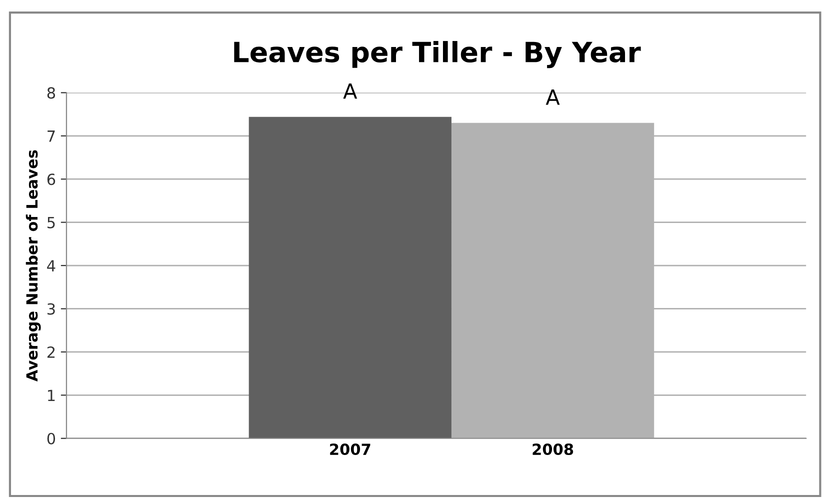 The width and height of the screenshot is (831, 501). Describe the element at coordinates (33, 266) in the screenshot. I see `y-axis-title: Average Number of Leaves` at that location.